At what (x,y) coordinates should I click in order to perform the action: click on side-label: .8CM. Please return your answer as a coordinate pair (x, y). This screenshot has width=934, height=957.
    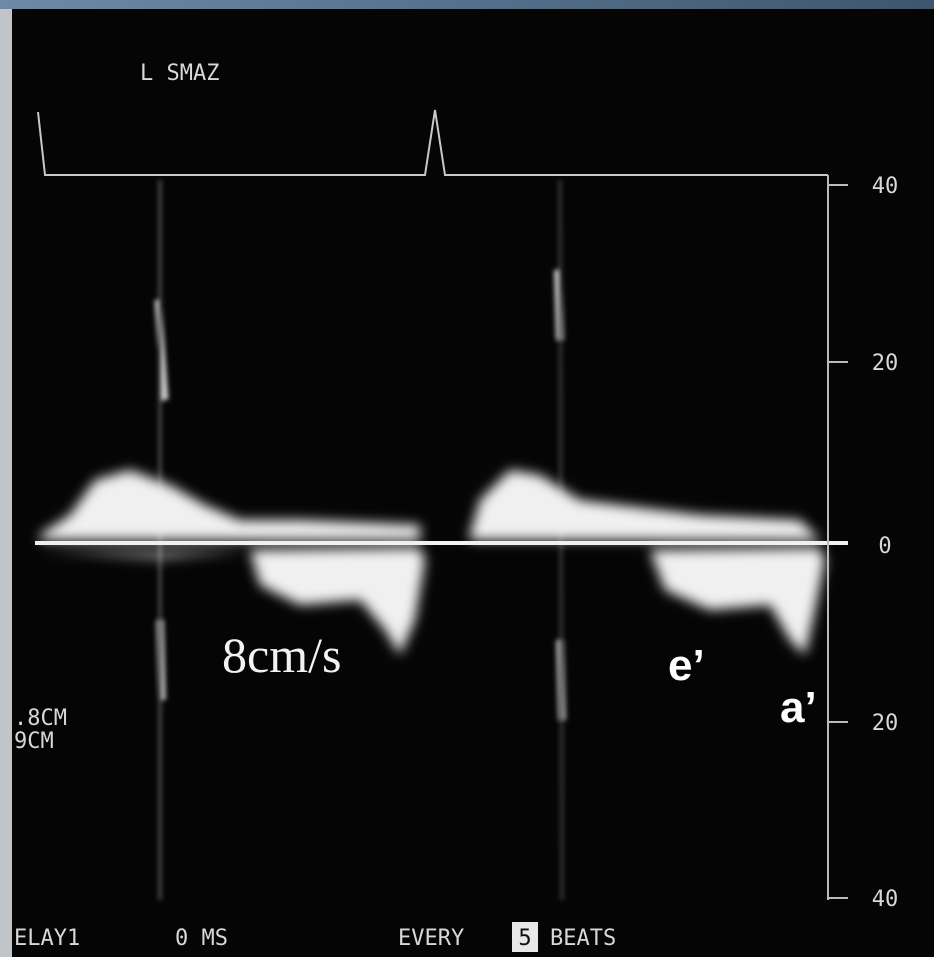
    Looking at the image, I should click on (40, 718).